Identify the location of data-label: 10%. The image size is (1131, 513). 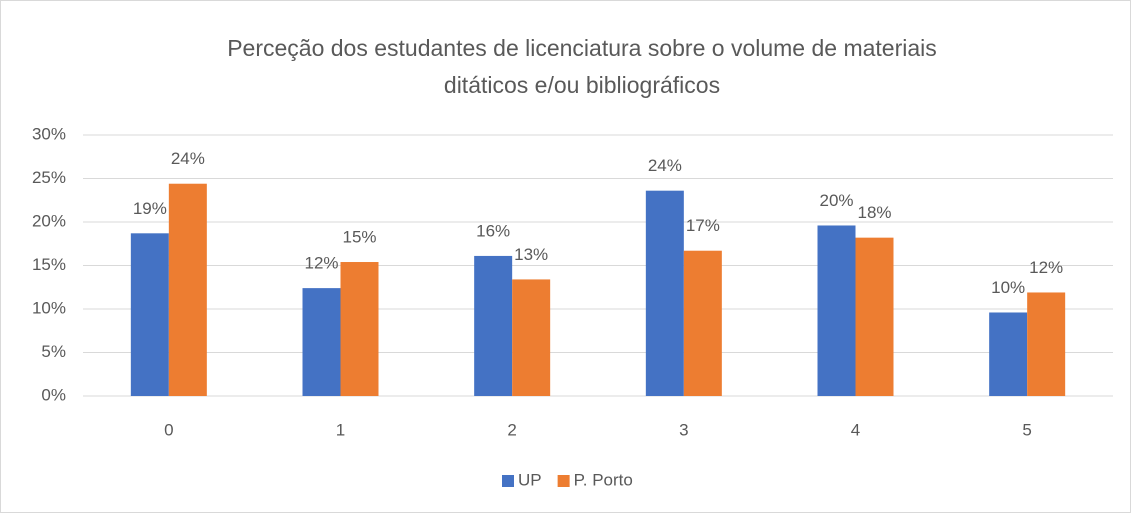
(1008, 287).